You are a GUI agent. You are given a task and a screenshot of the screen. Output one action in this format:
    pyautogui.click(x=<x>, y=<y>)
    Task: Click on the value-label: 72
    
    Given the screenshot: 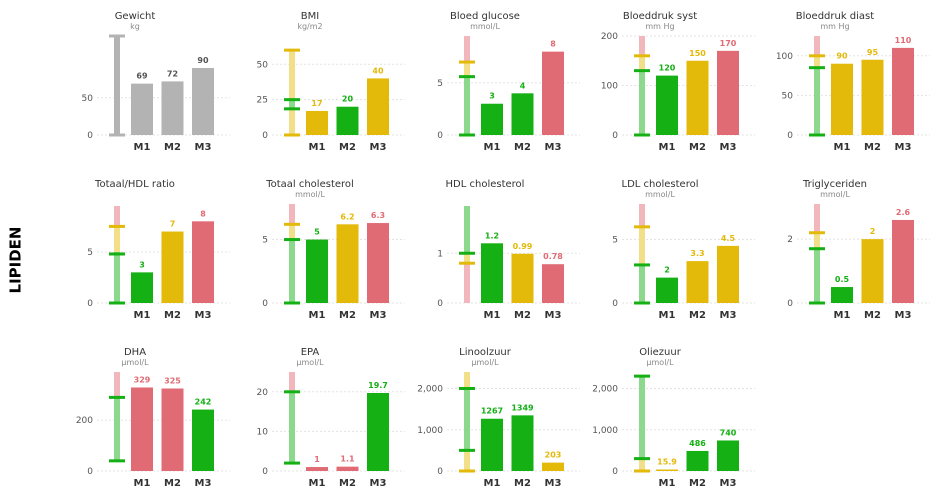 What is the action you would take?
    pyautogui.click(x=172, y=73)
    